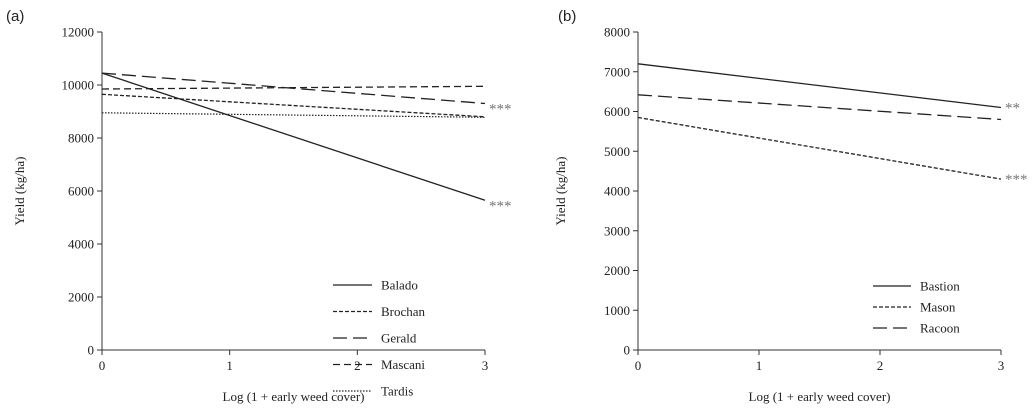 Image resolution: width=1034 pixels, height=413 pixels. I want to click on series-line-balado, so click(293, 136).